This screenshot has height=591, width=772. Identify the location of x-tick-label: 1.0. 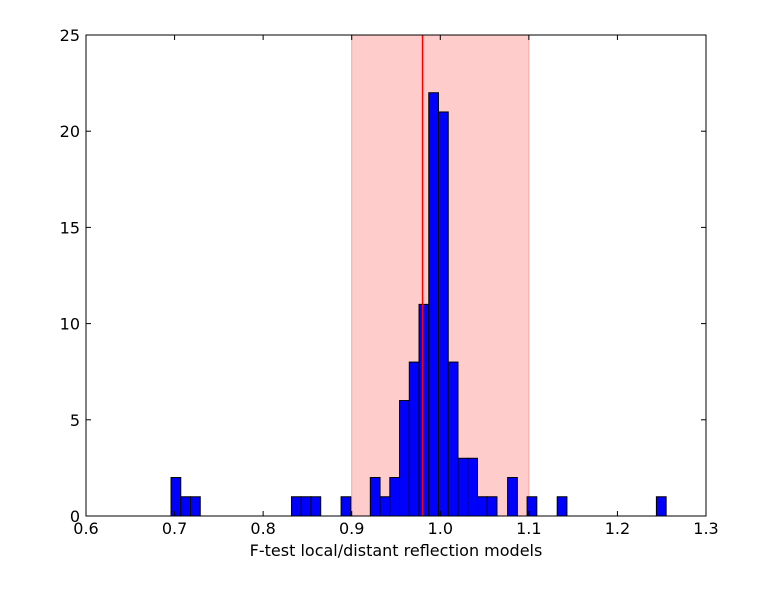
(440, 528).